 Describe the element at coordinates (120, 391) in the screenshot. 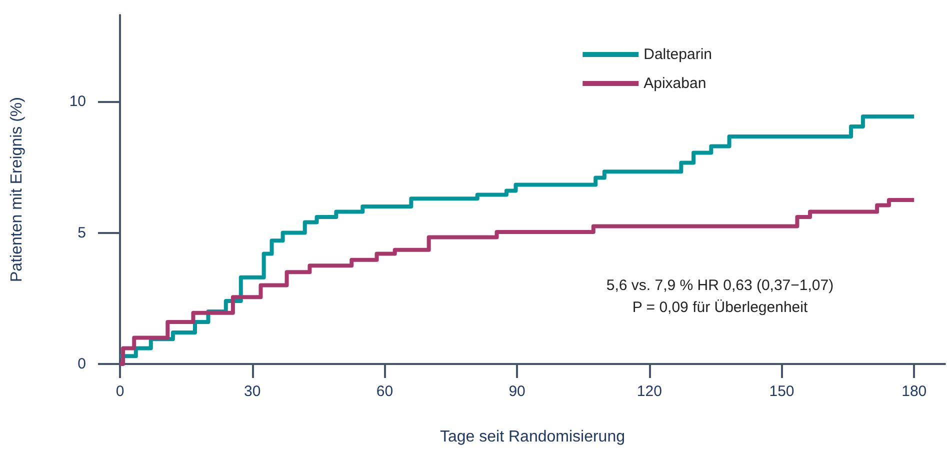

I see `x-tick-label: 0` at that location.